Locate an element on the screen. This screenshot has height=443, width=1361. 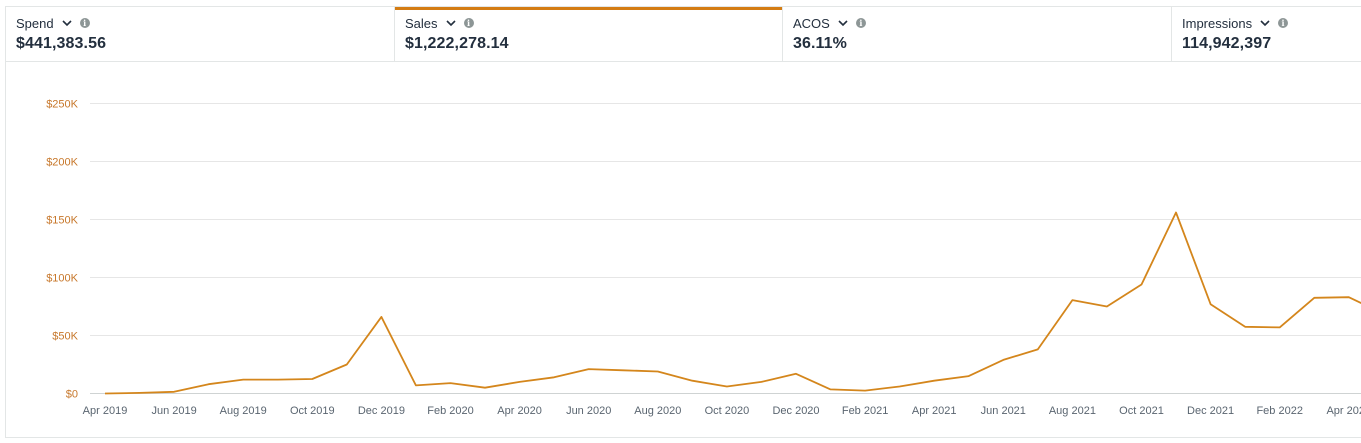
metric-value: 36.11% is located at coordinates (820, 43).